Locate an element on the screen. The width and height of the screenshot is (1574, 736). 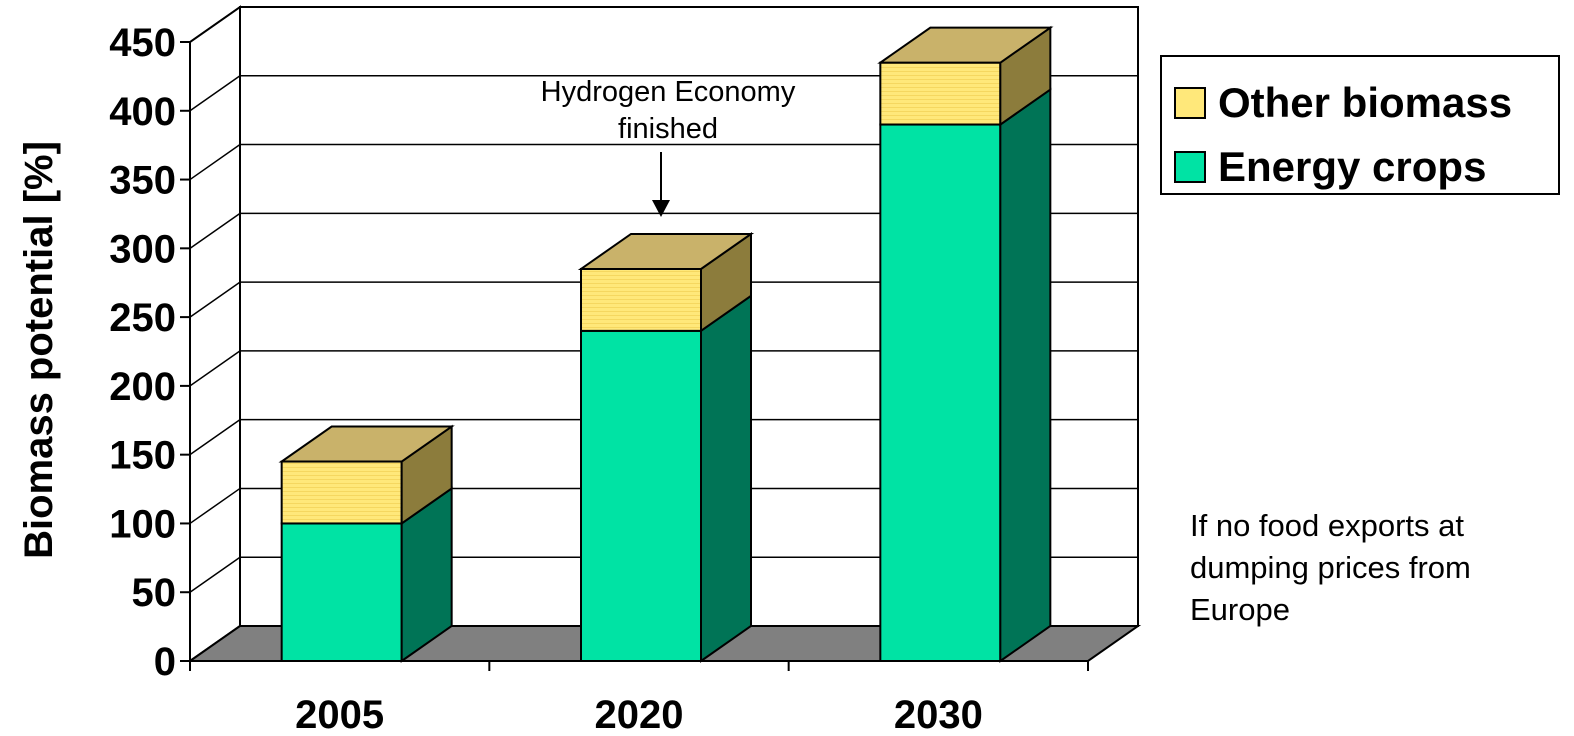
bar-side-2020-energy-crops is located at coordinates (726, 478).